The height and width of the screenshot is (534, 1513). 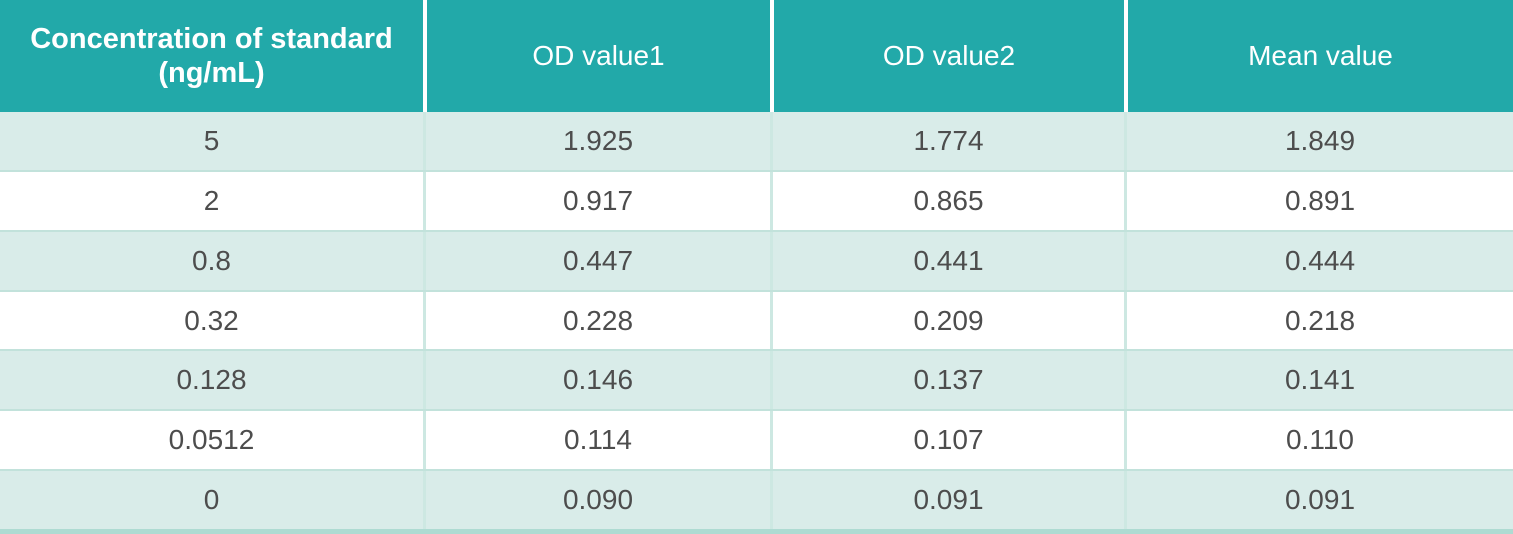 I want to click on cell-od-value2: 0.137, so click(x=947, y=380).